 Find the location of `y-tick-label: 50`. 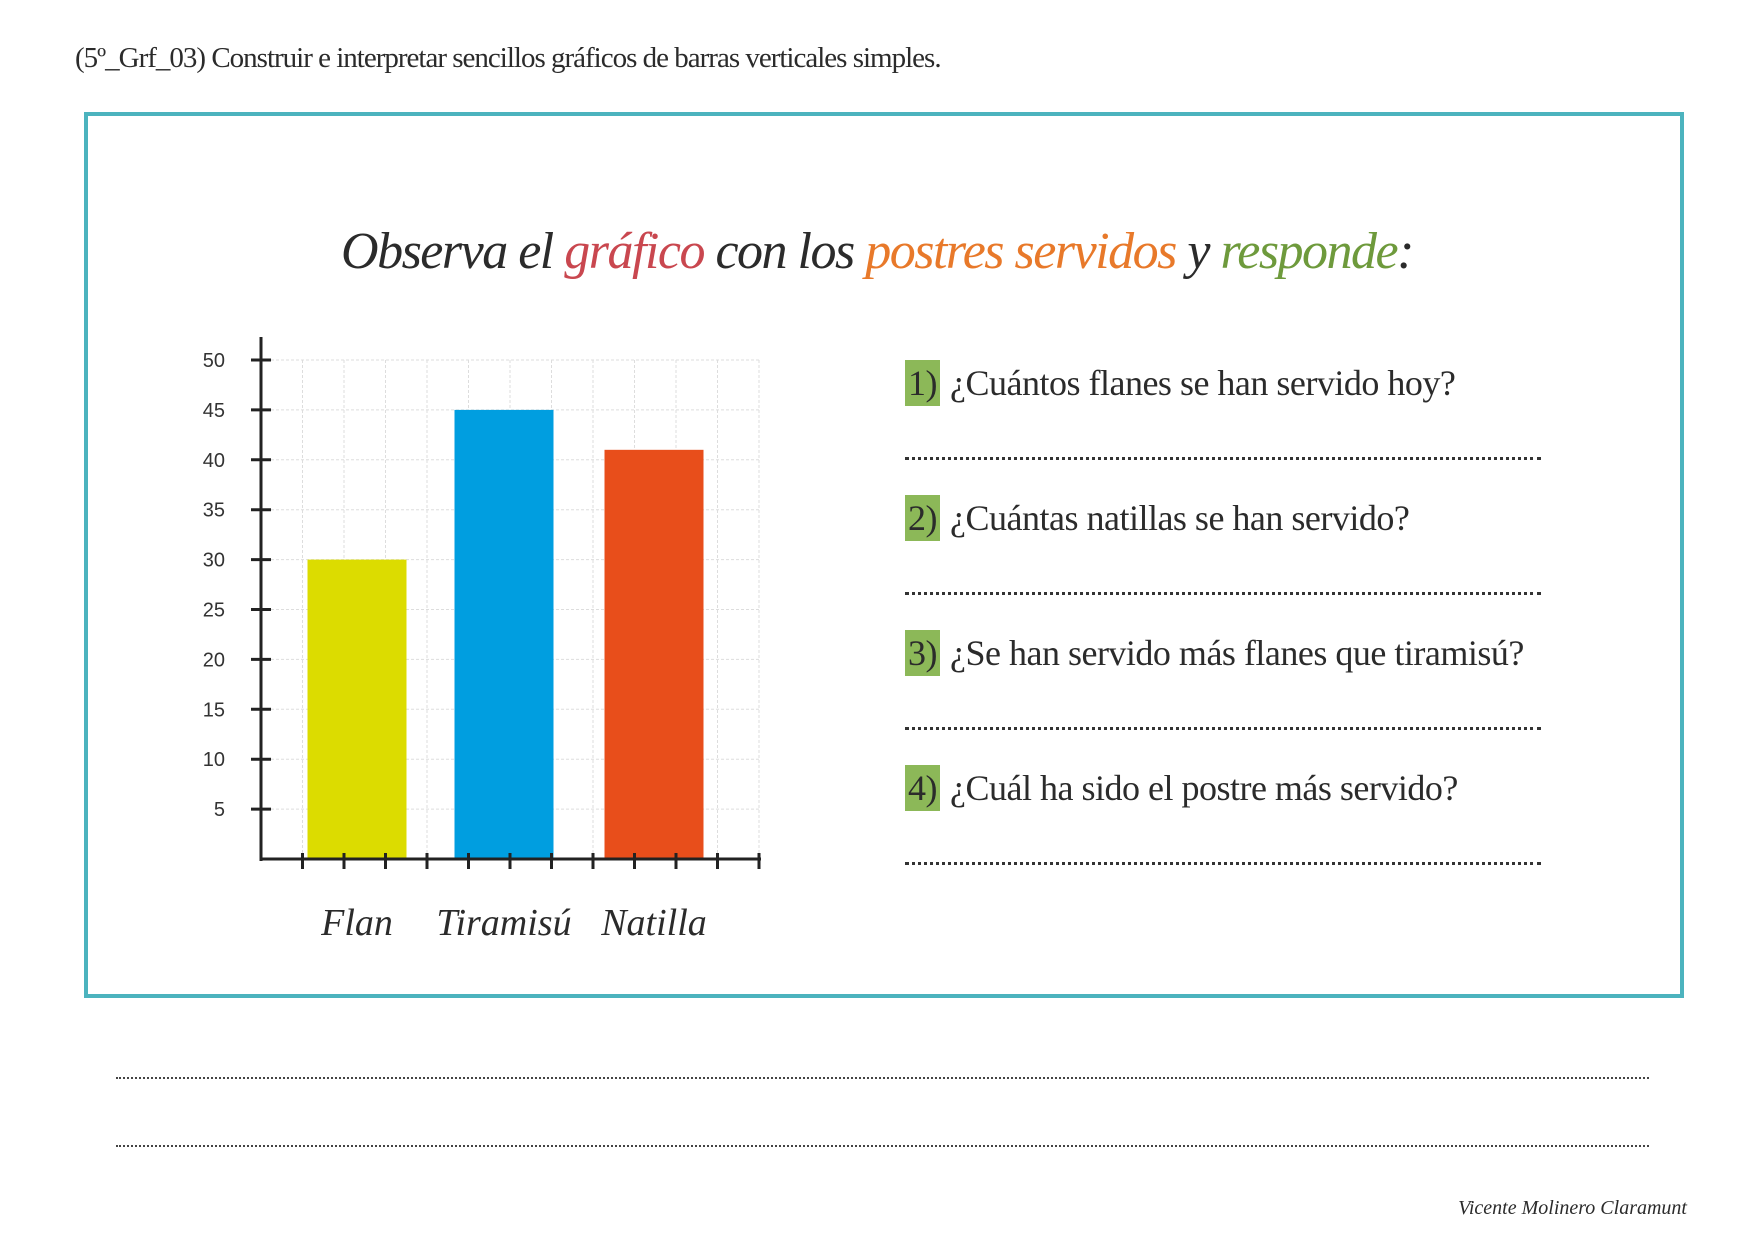

y-tick-label: 50 is located at coordinates (214, 361).